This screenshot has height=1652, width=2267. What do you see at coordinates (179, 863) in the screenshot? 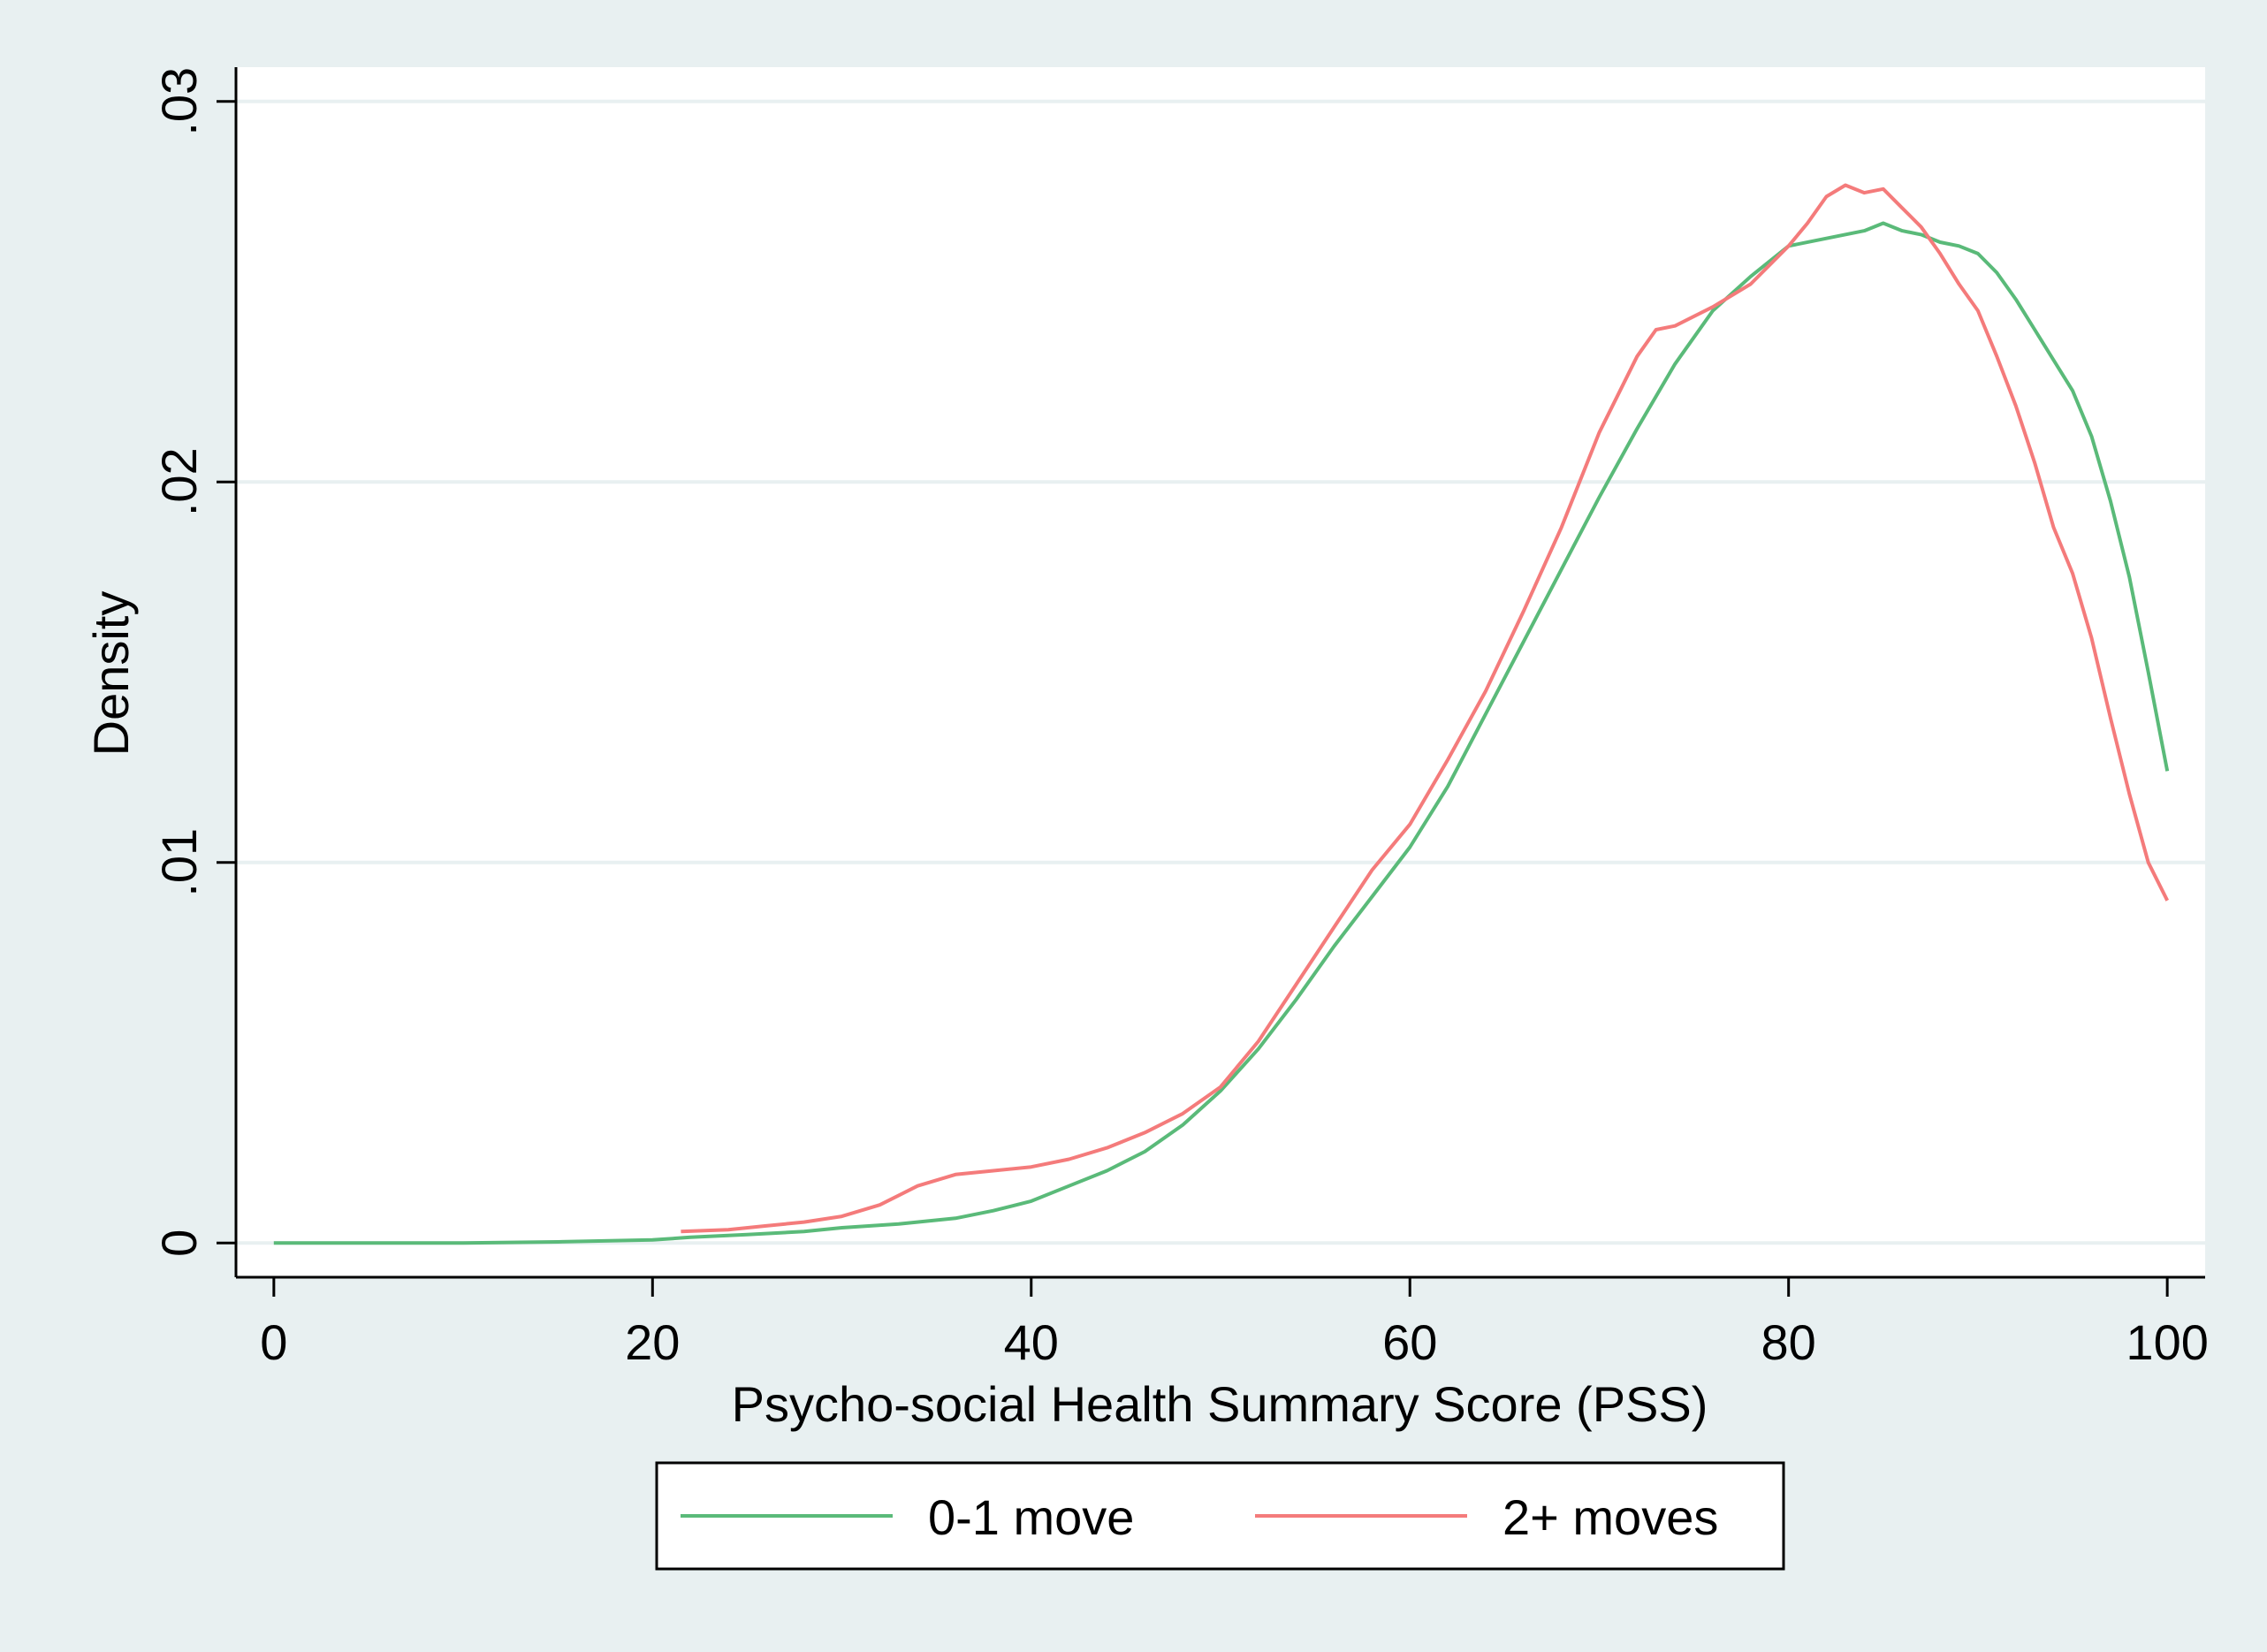
I see `y-tick-label-1: .01` at bounding box center [179, 863].